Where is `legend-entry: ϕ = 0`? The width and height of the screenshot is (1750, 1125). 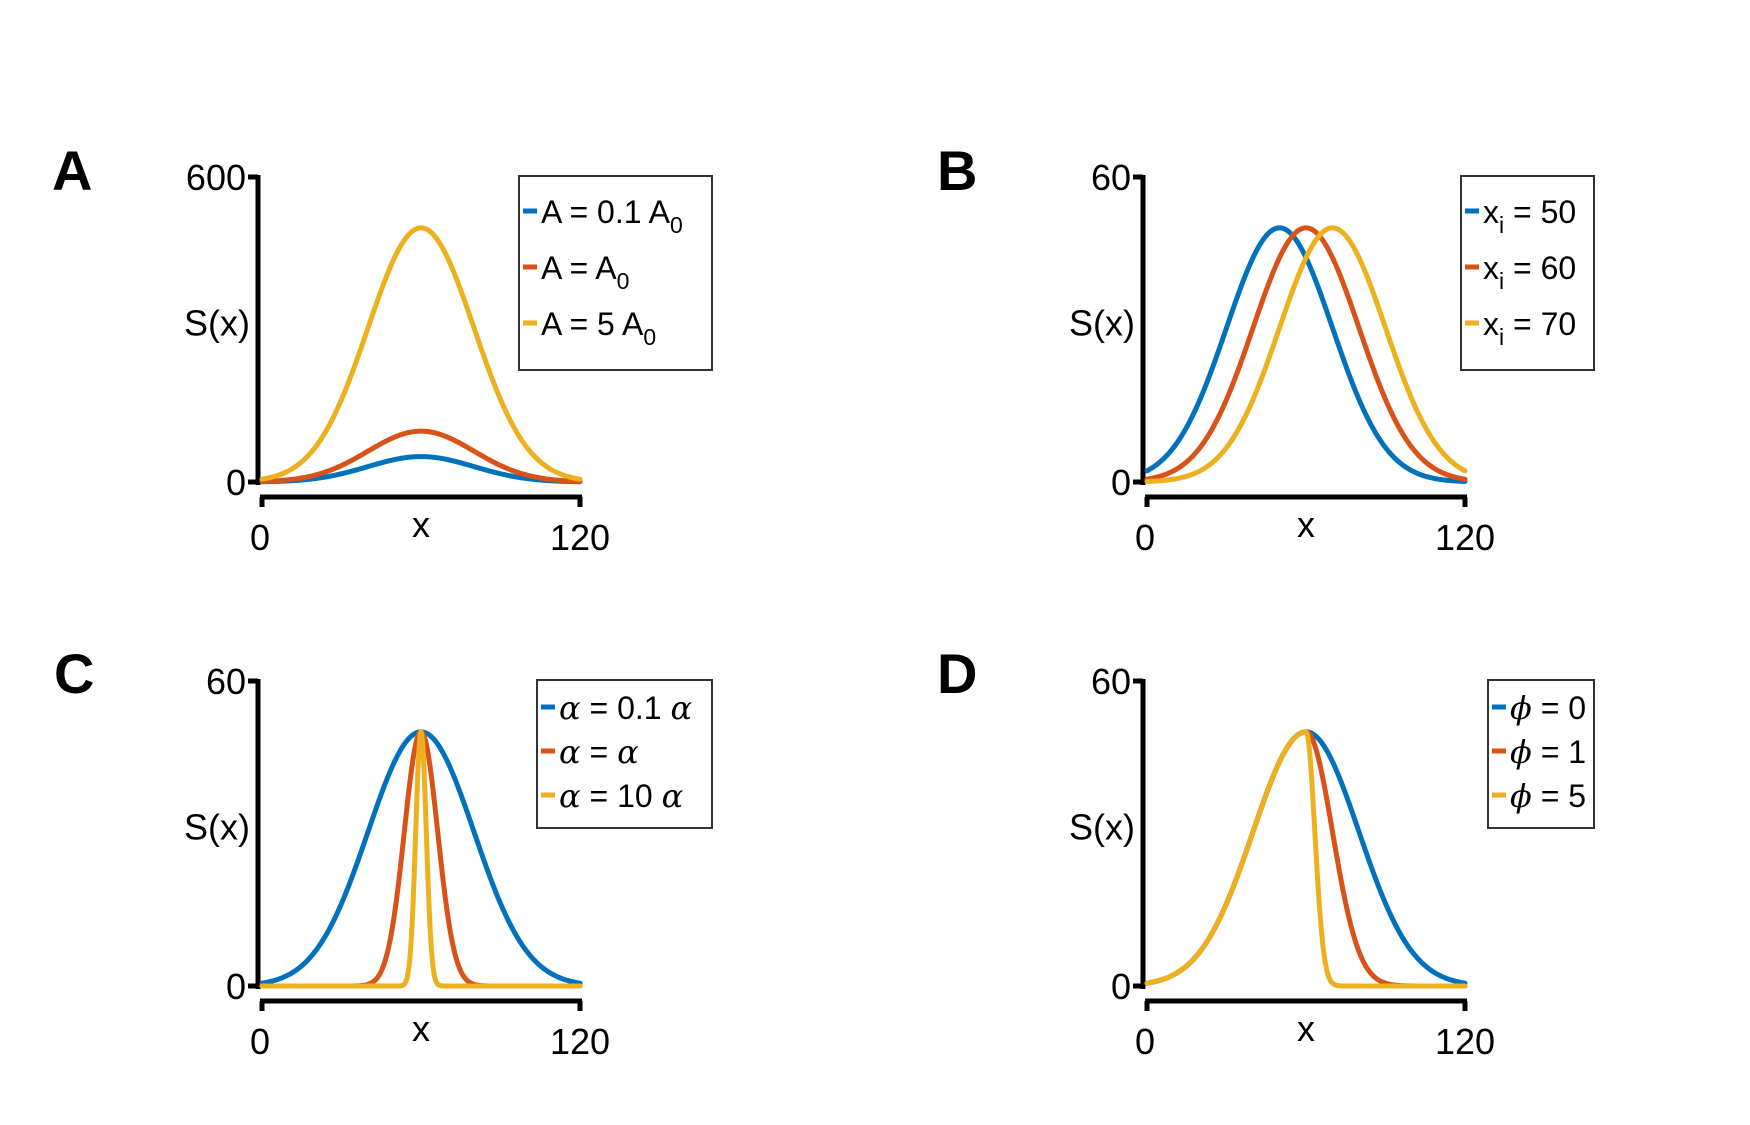 legend-entry: ϕ = 0 is located at coordinates (1548, 708).